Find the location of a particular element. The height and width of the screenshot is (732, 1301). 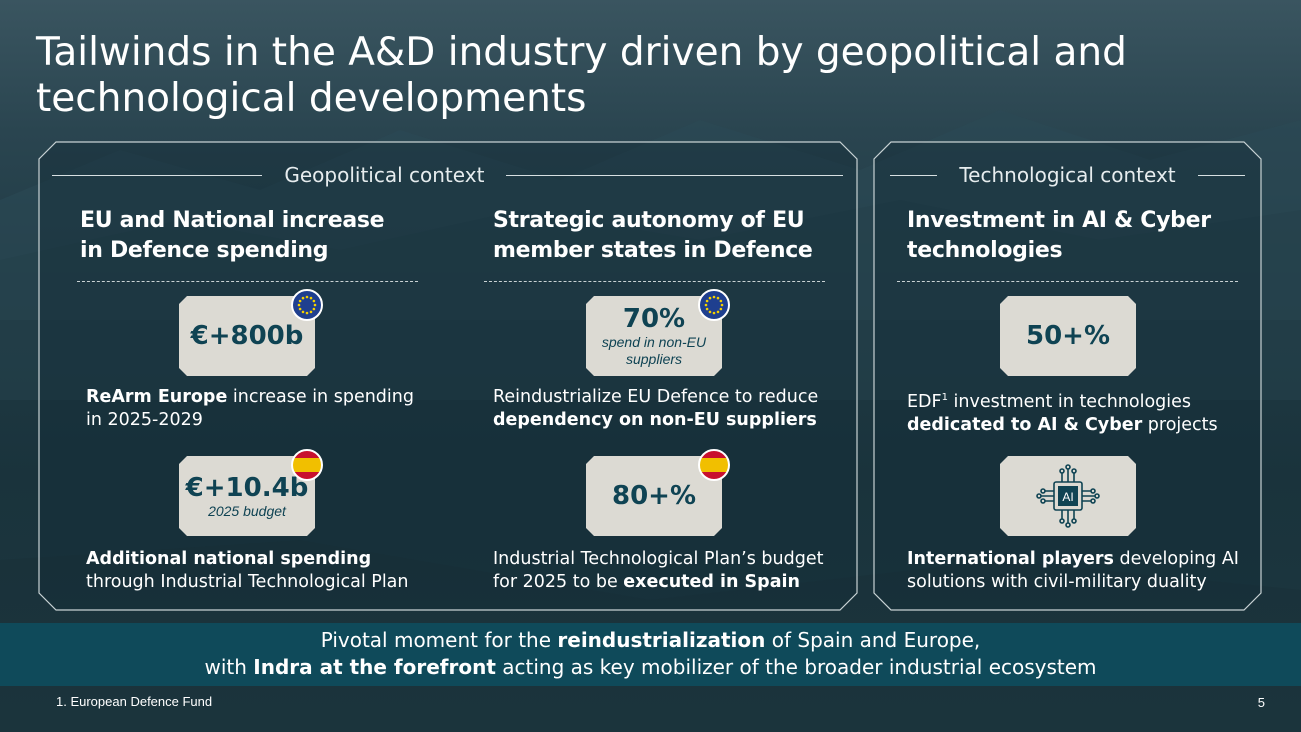

ai-cyber-column-title: Investment in AI & Cyber technologies is located at coordinates (1059, 236).